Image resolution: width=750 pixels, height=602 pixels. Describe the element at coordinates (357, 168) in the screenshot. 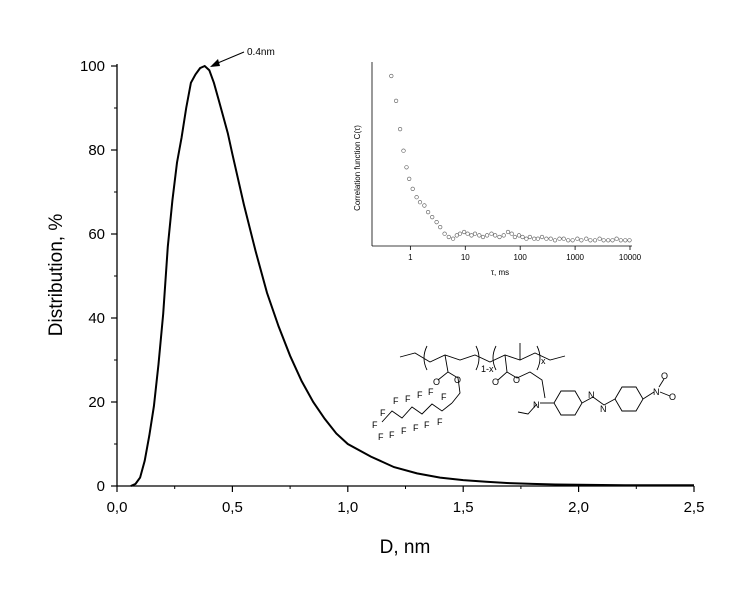

I see `inset-y-axis-title: Correlation function C(τ)` at that location.